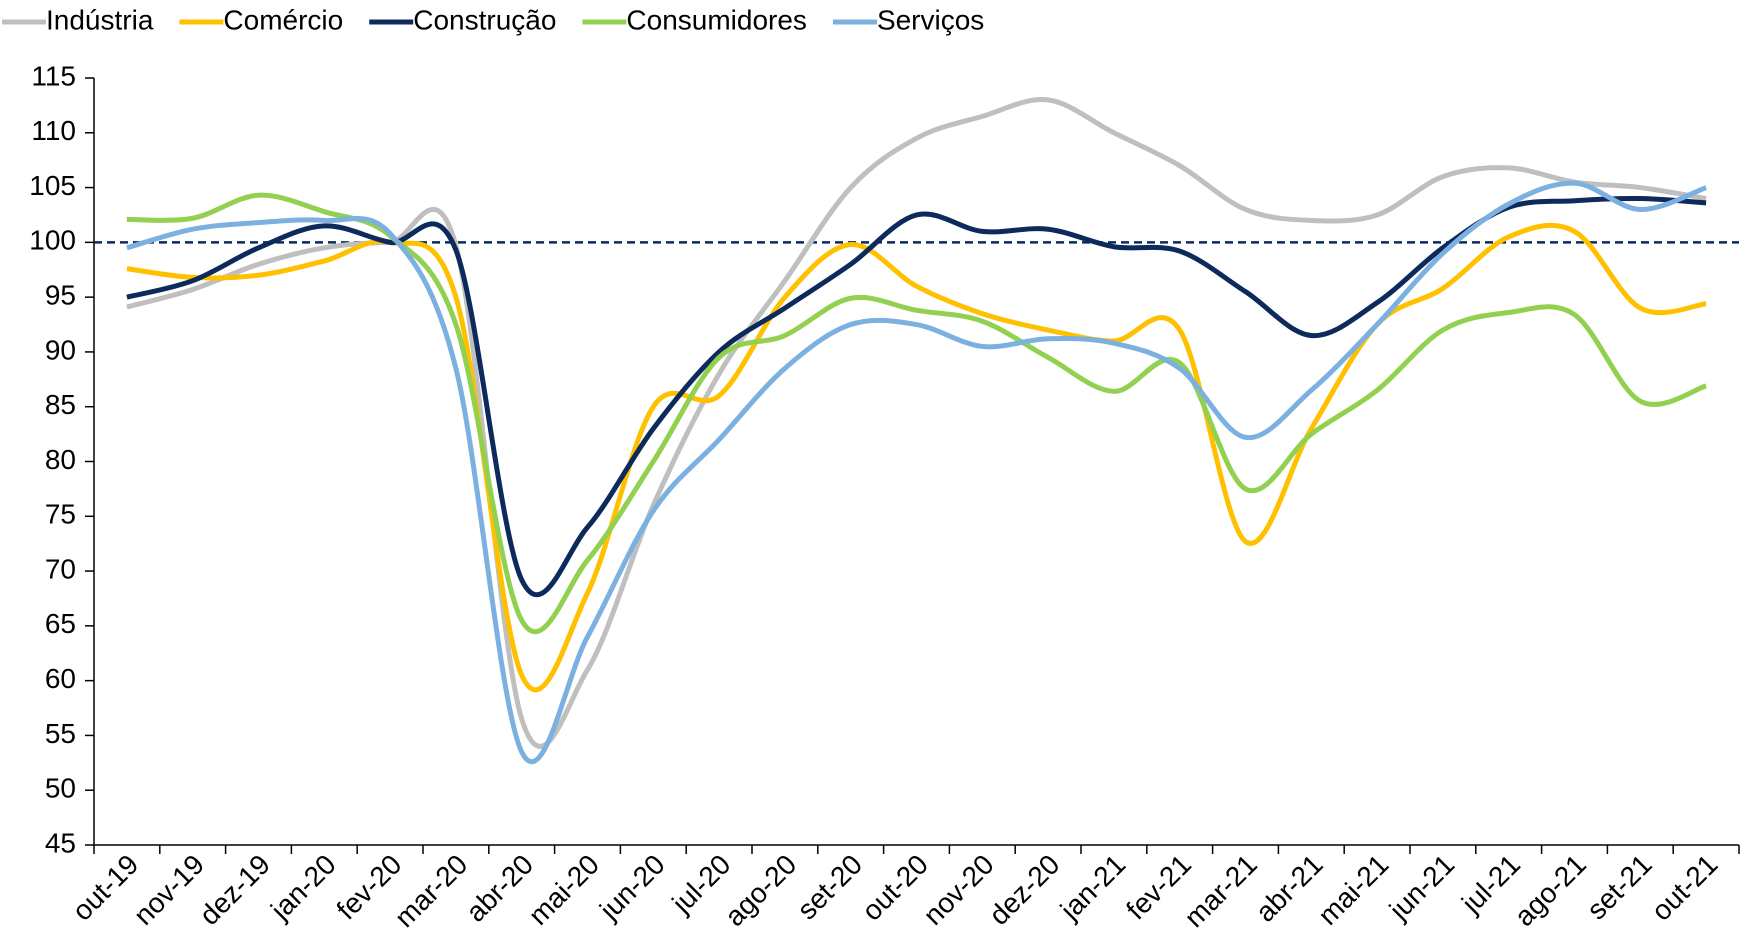 Image resolution: width=1746 pixels, height=952 pixels. Describe the element at coordinates (169, 890) in the screenshot. I see `x-tick-label: nov-19` at that location.